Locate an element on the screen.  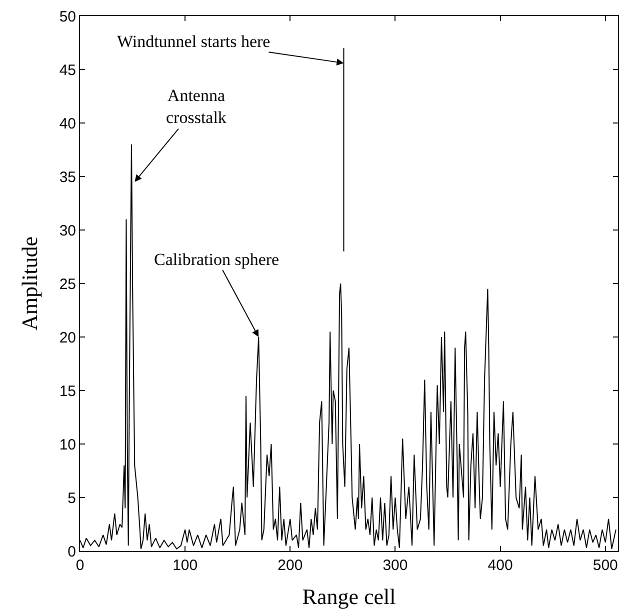
x-tick-label: 300 is located at coordinates (395, 565).